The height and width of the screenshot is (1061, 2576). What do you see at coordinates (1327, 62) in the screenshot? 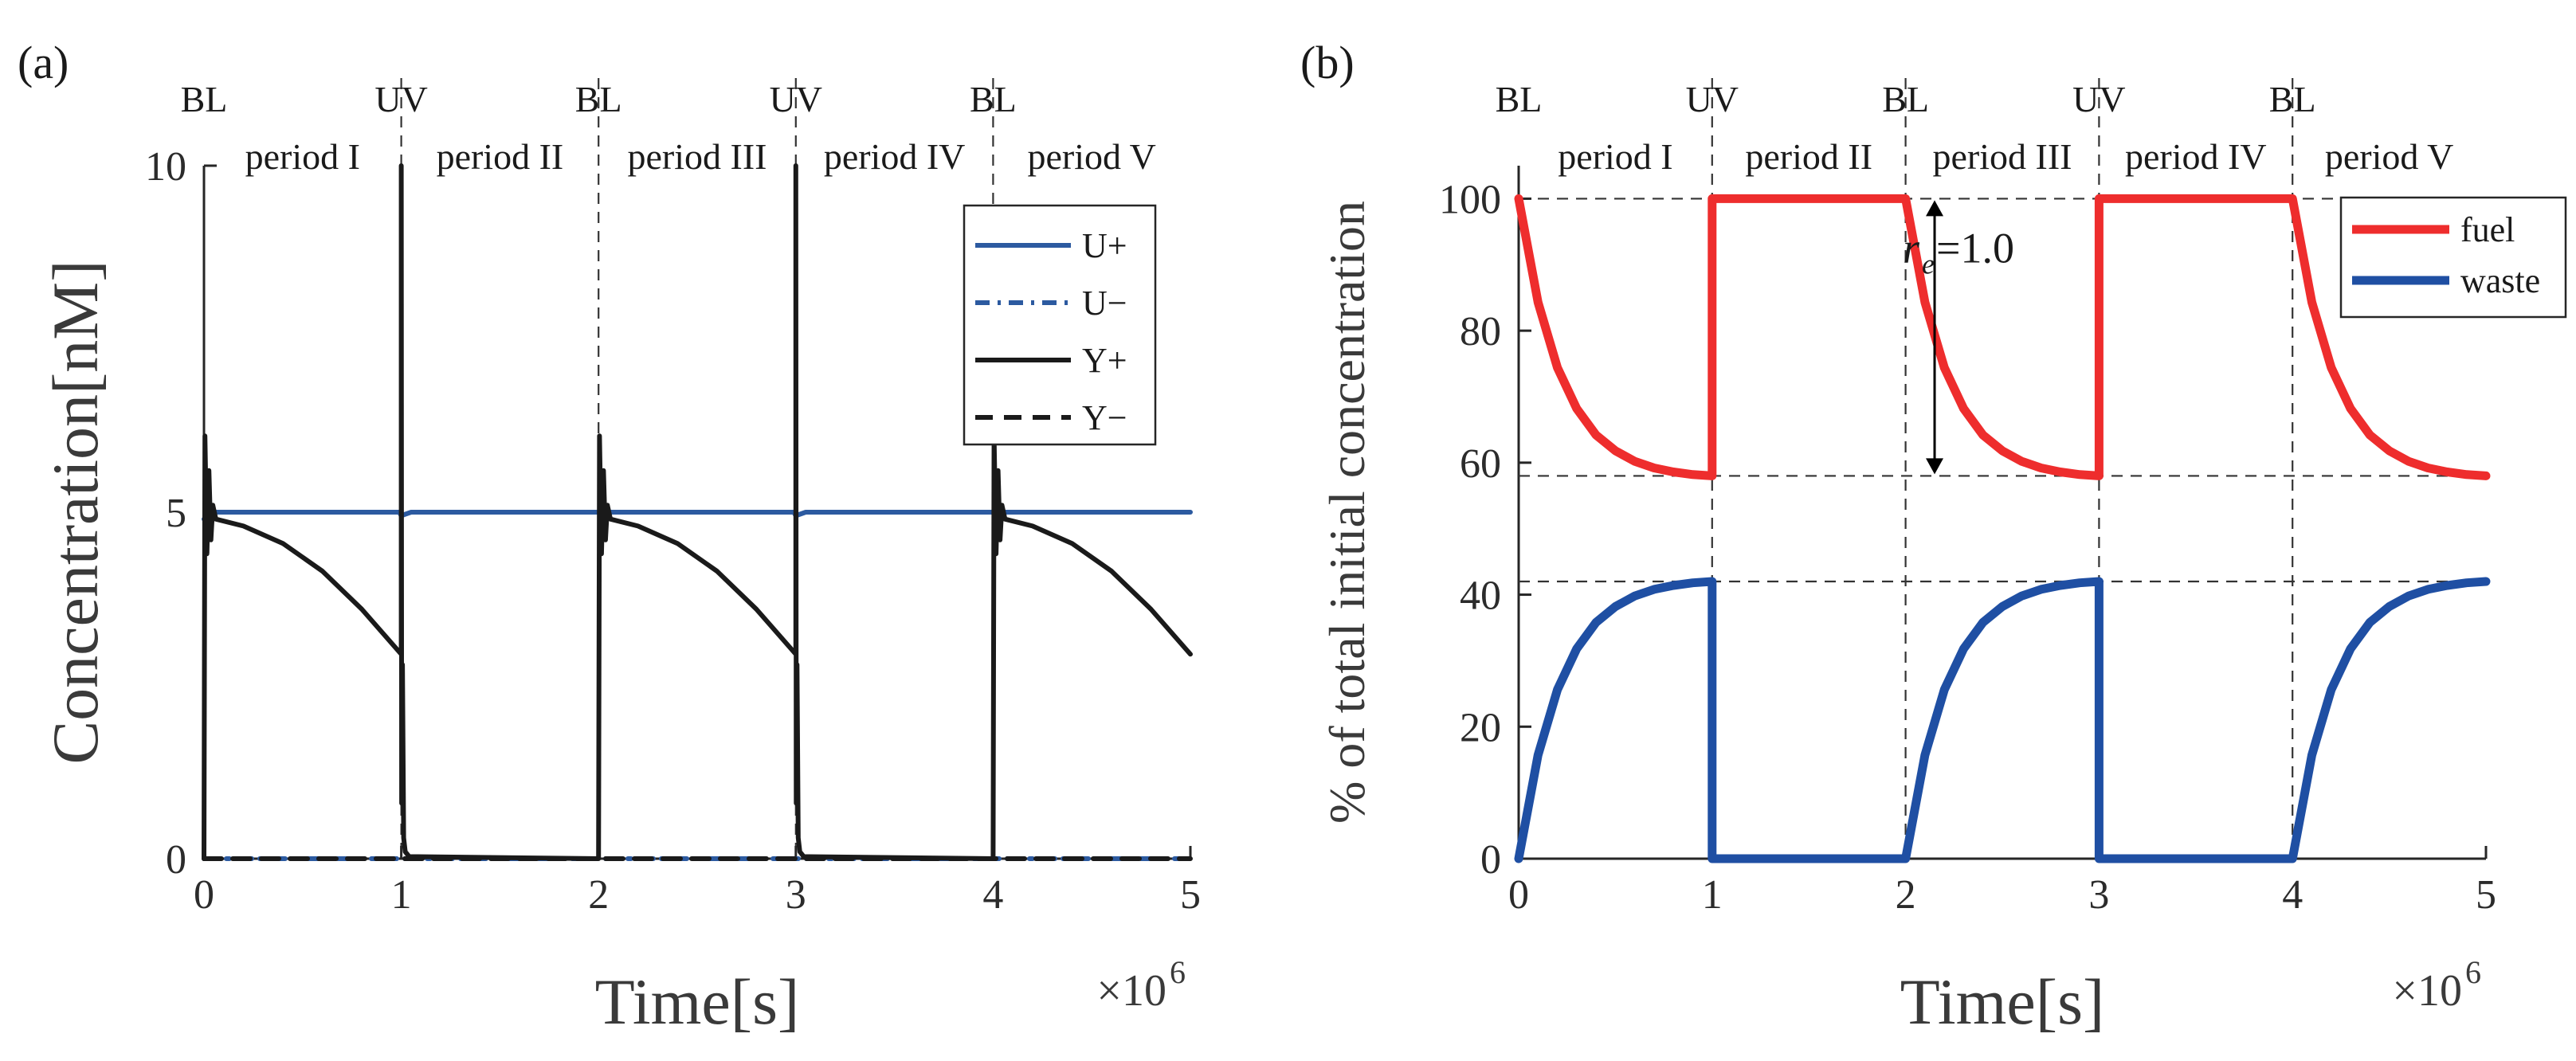
I see `panel-label: (b)` at bounding box center [1327, 62].